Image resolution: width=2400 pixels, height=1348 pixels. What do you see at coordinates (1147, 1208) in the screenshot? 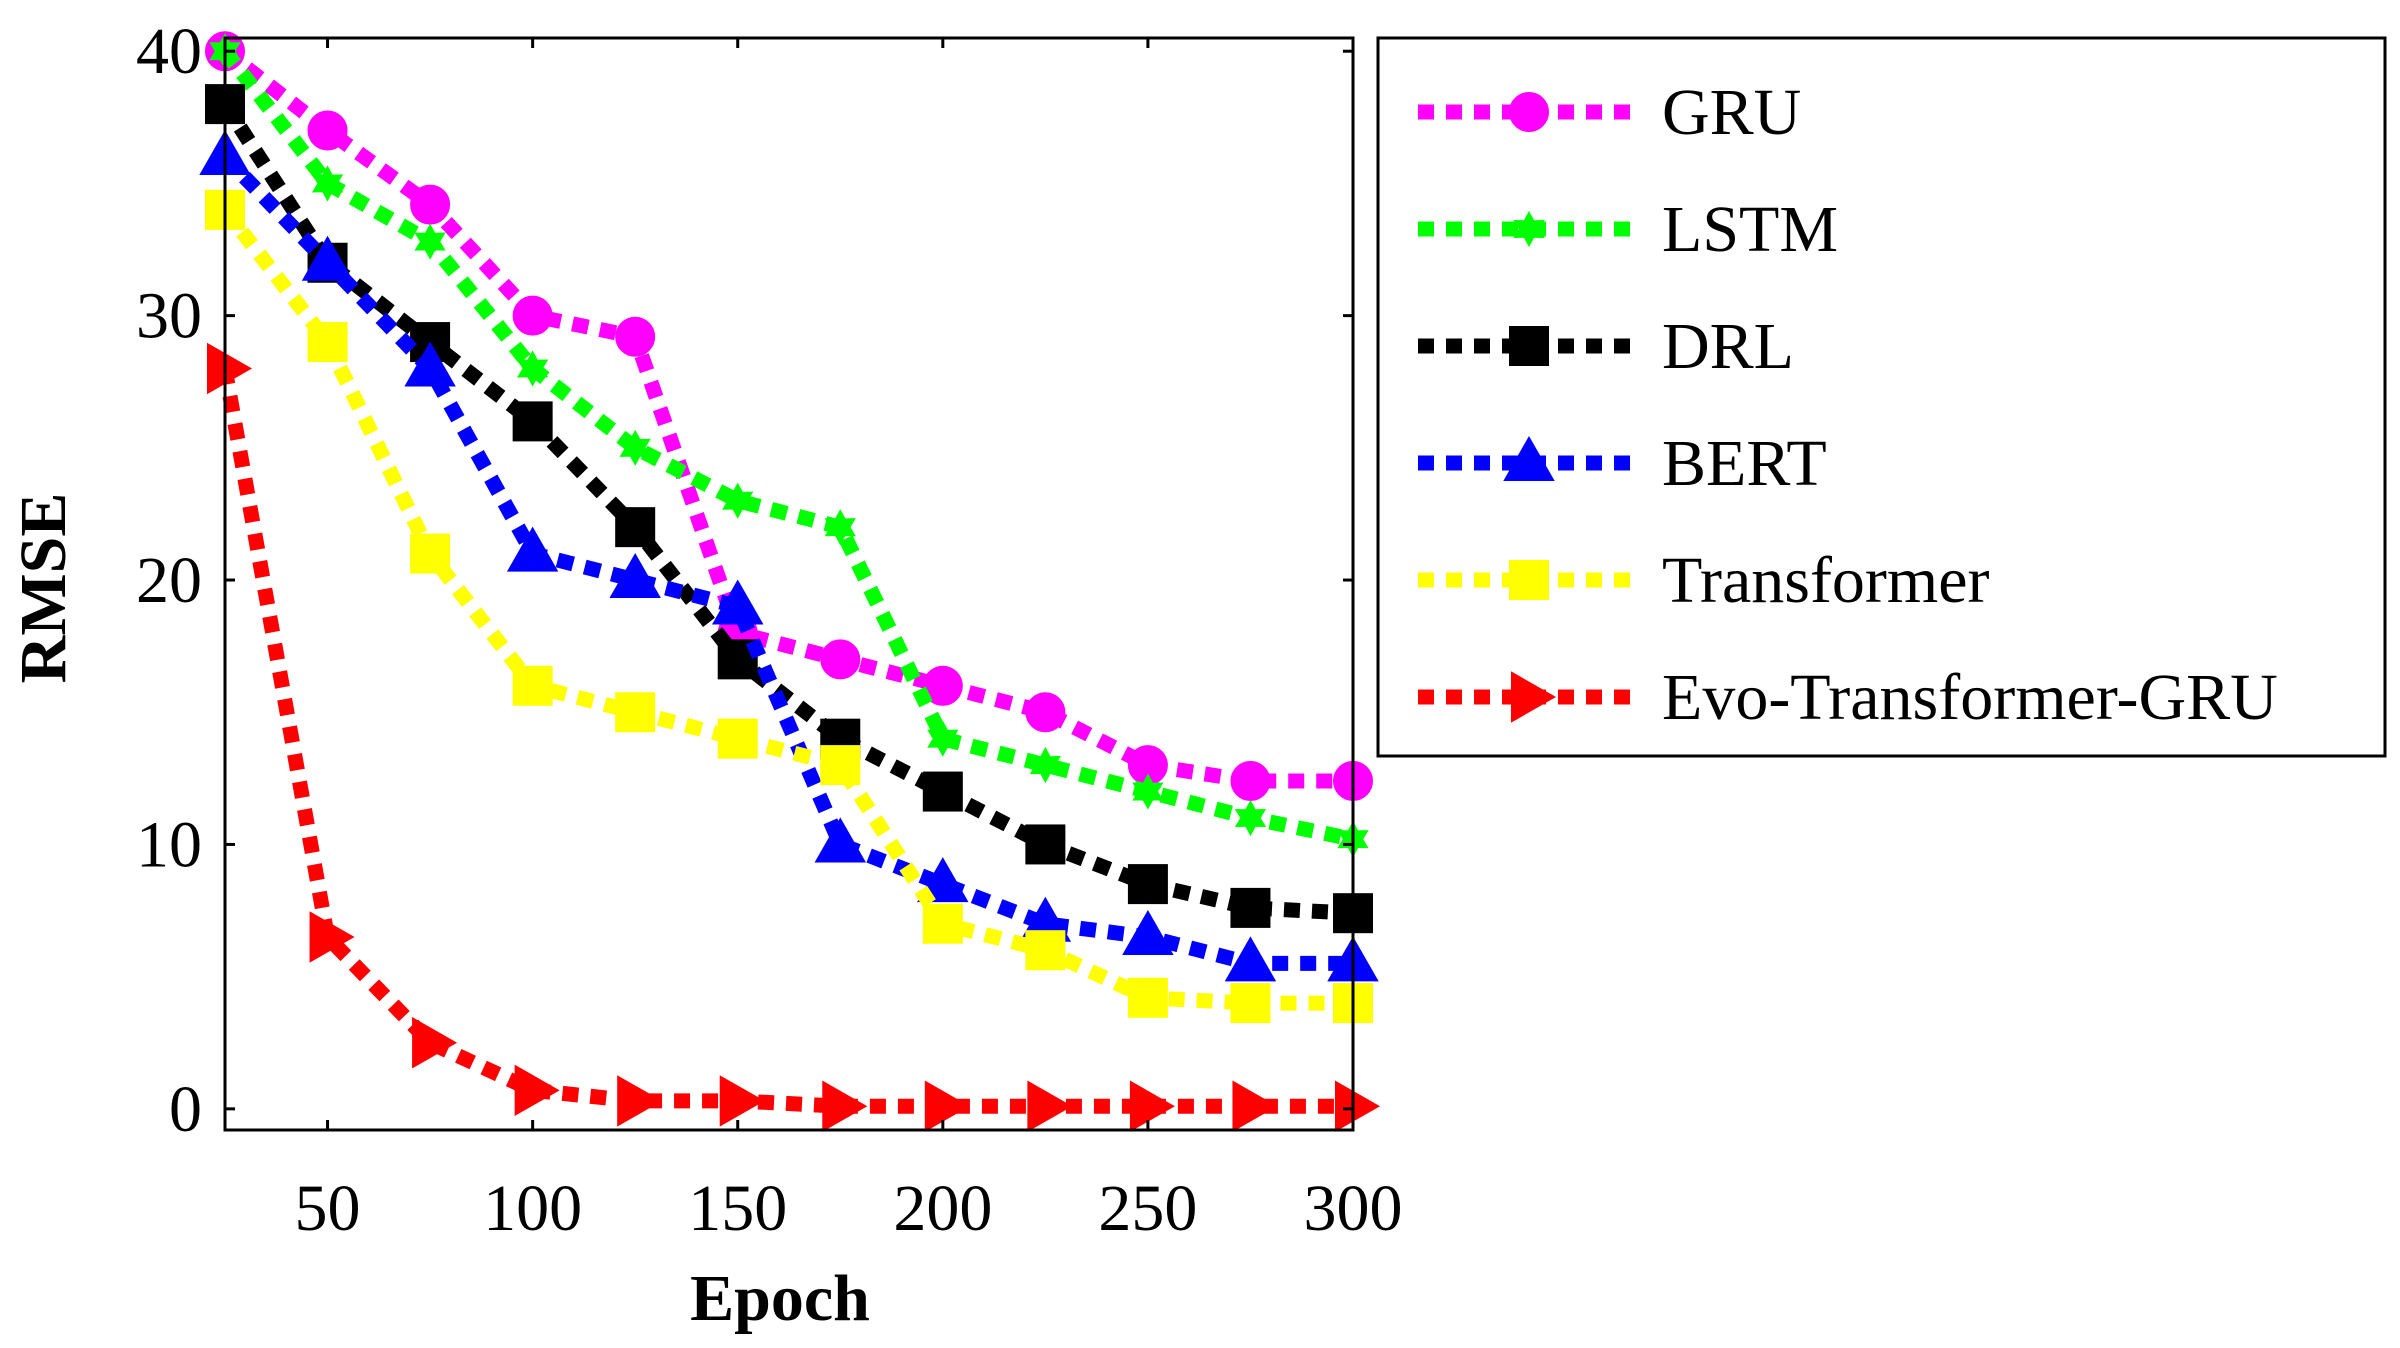
I see `x-tick-label: 250` at bounding box center [1147, 1208].